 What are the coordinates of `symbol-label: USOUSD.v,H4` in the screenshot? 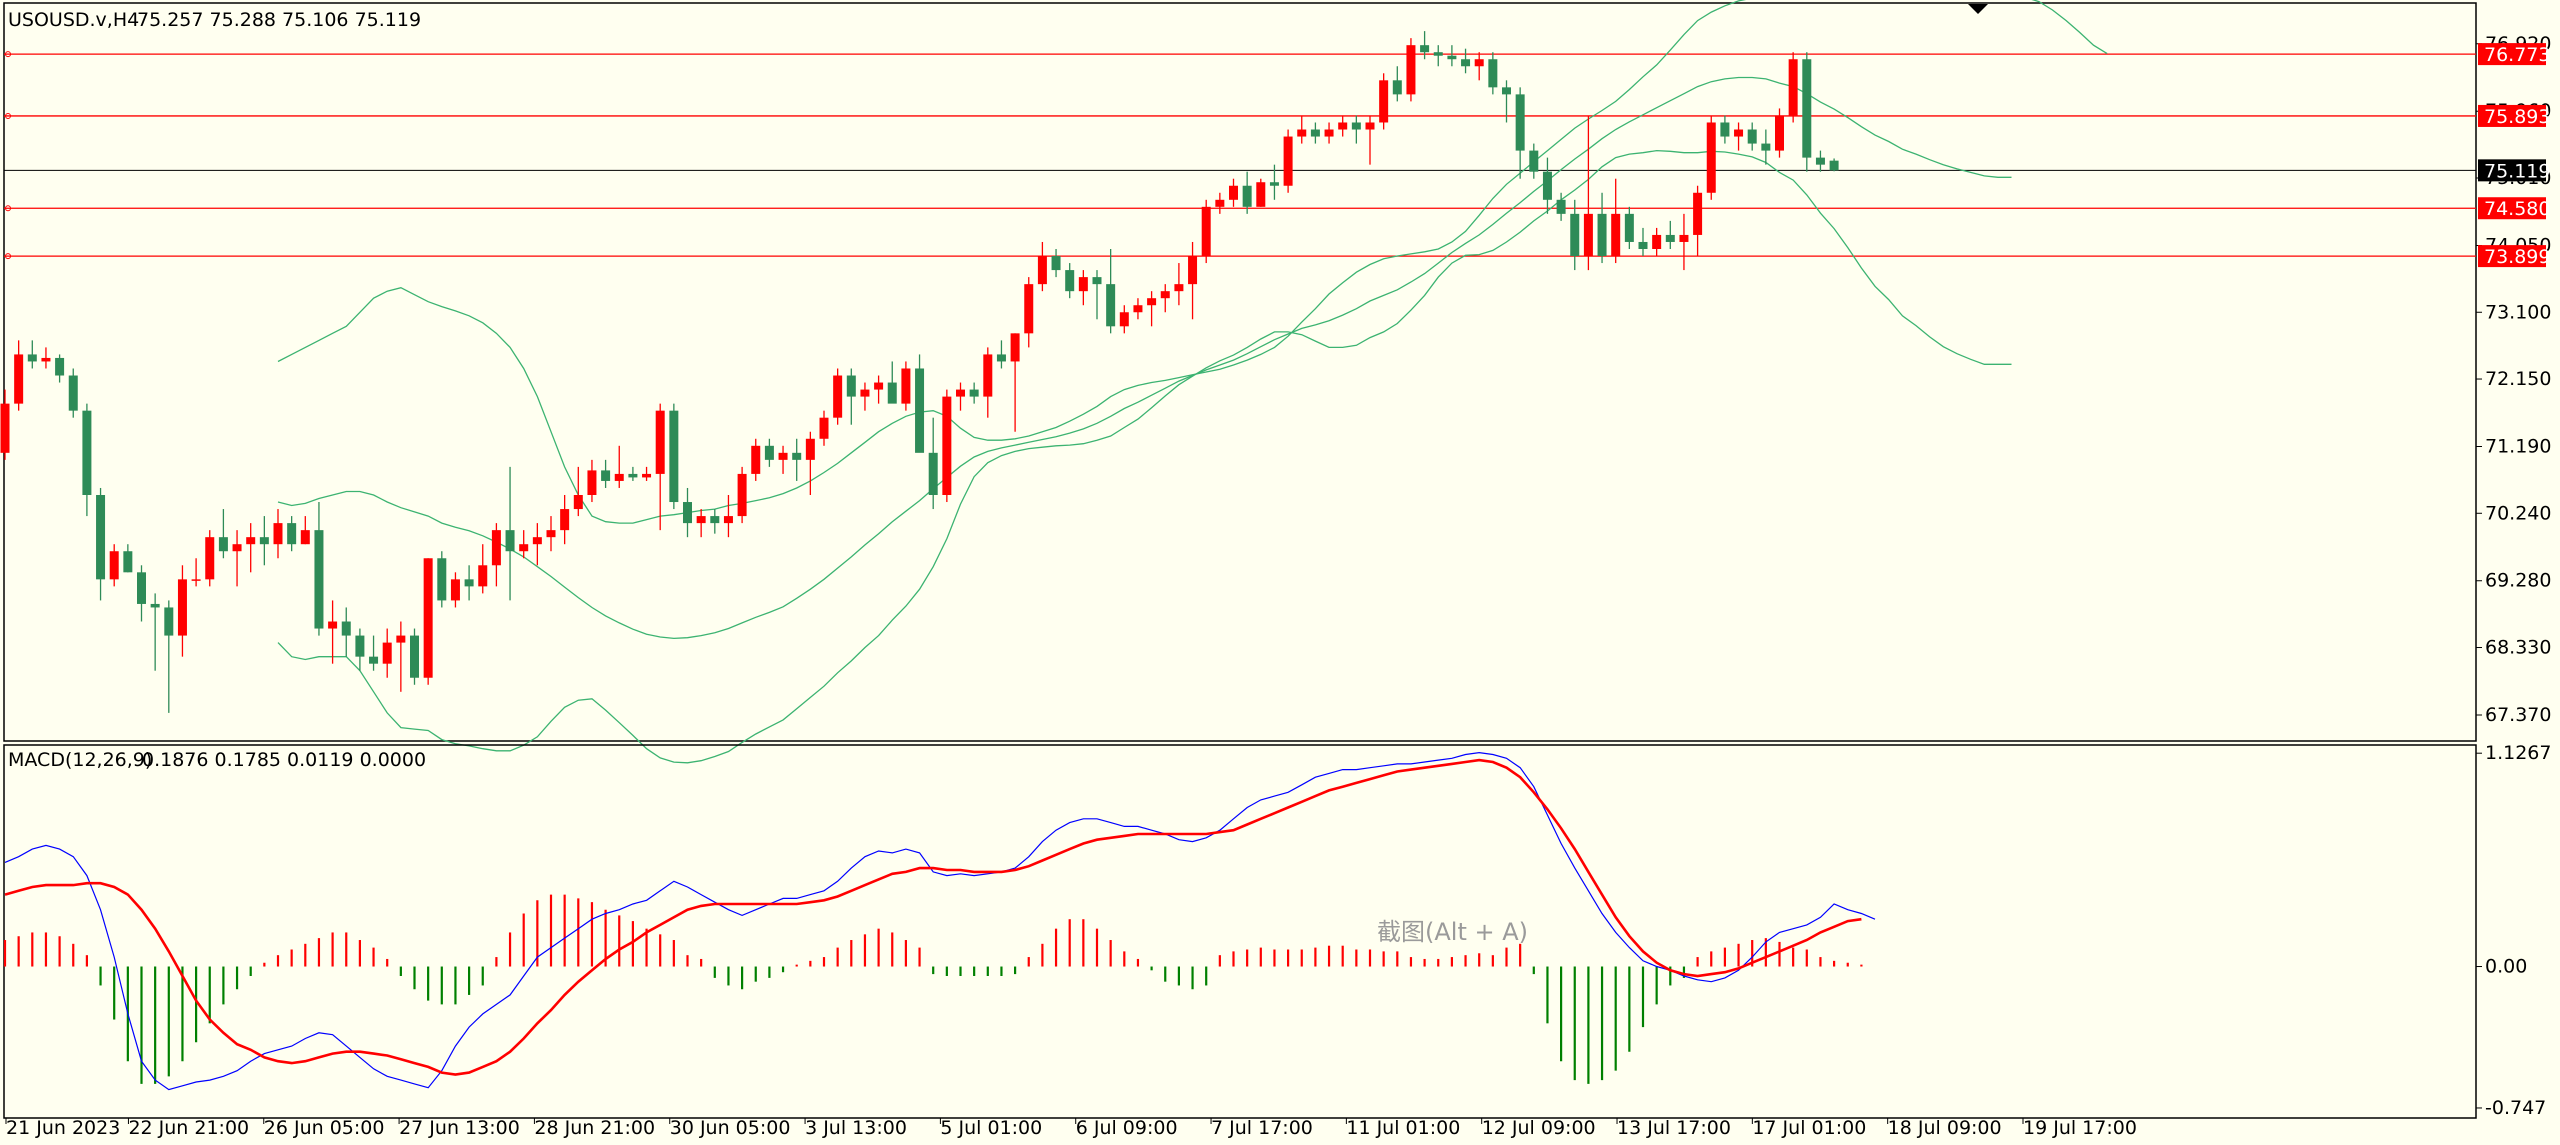 It's located at (73, 20).